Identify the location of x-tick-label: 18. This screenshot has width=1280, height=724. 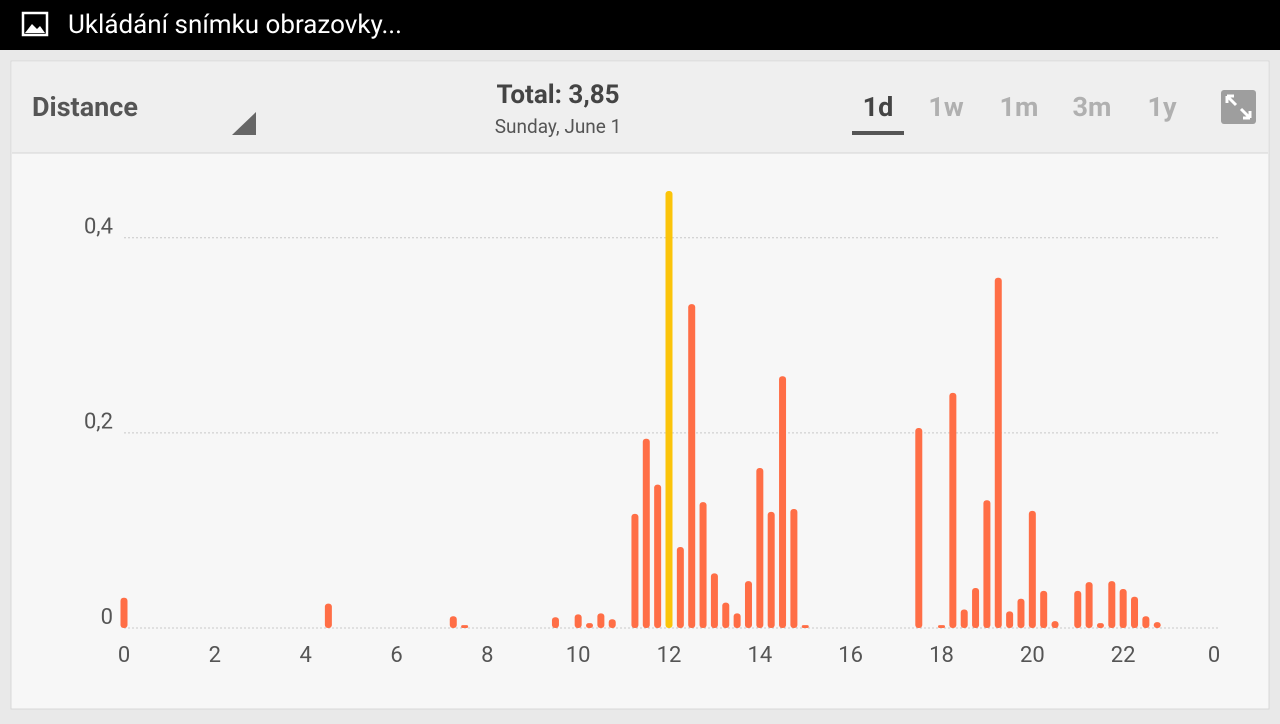
(941, 655).